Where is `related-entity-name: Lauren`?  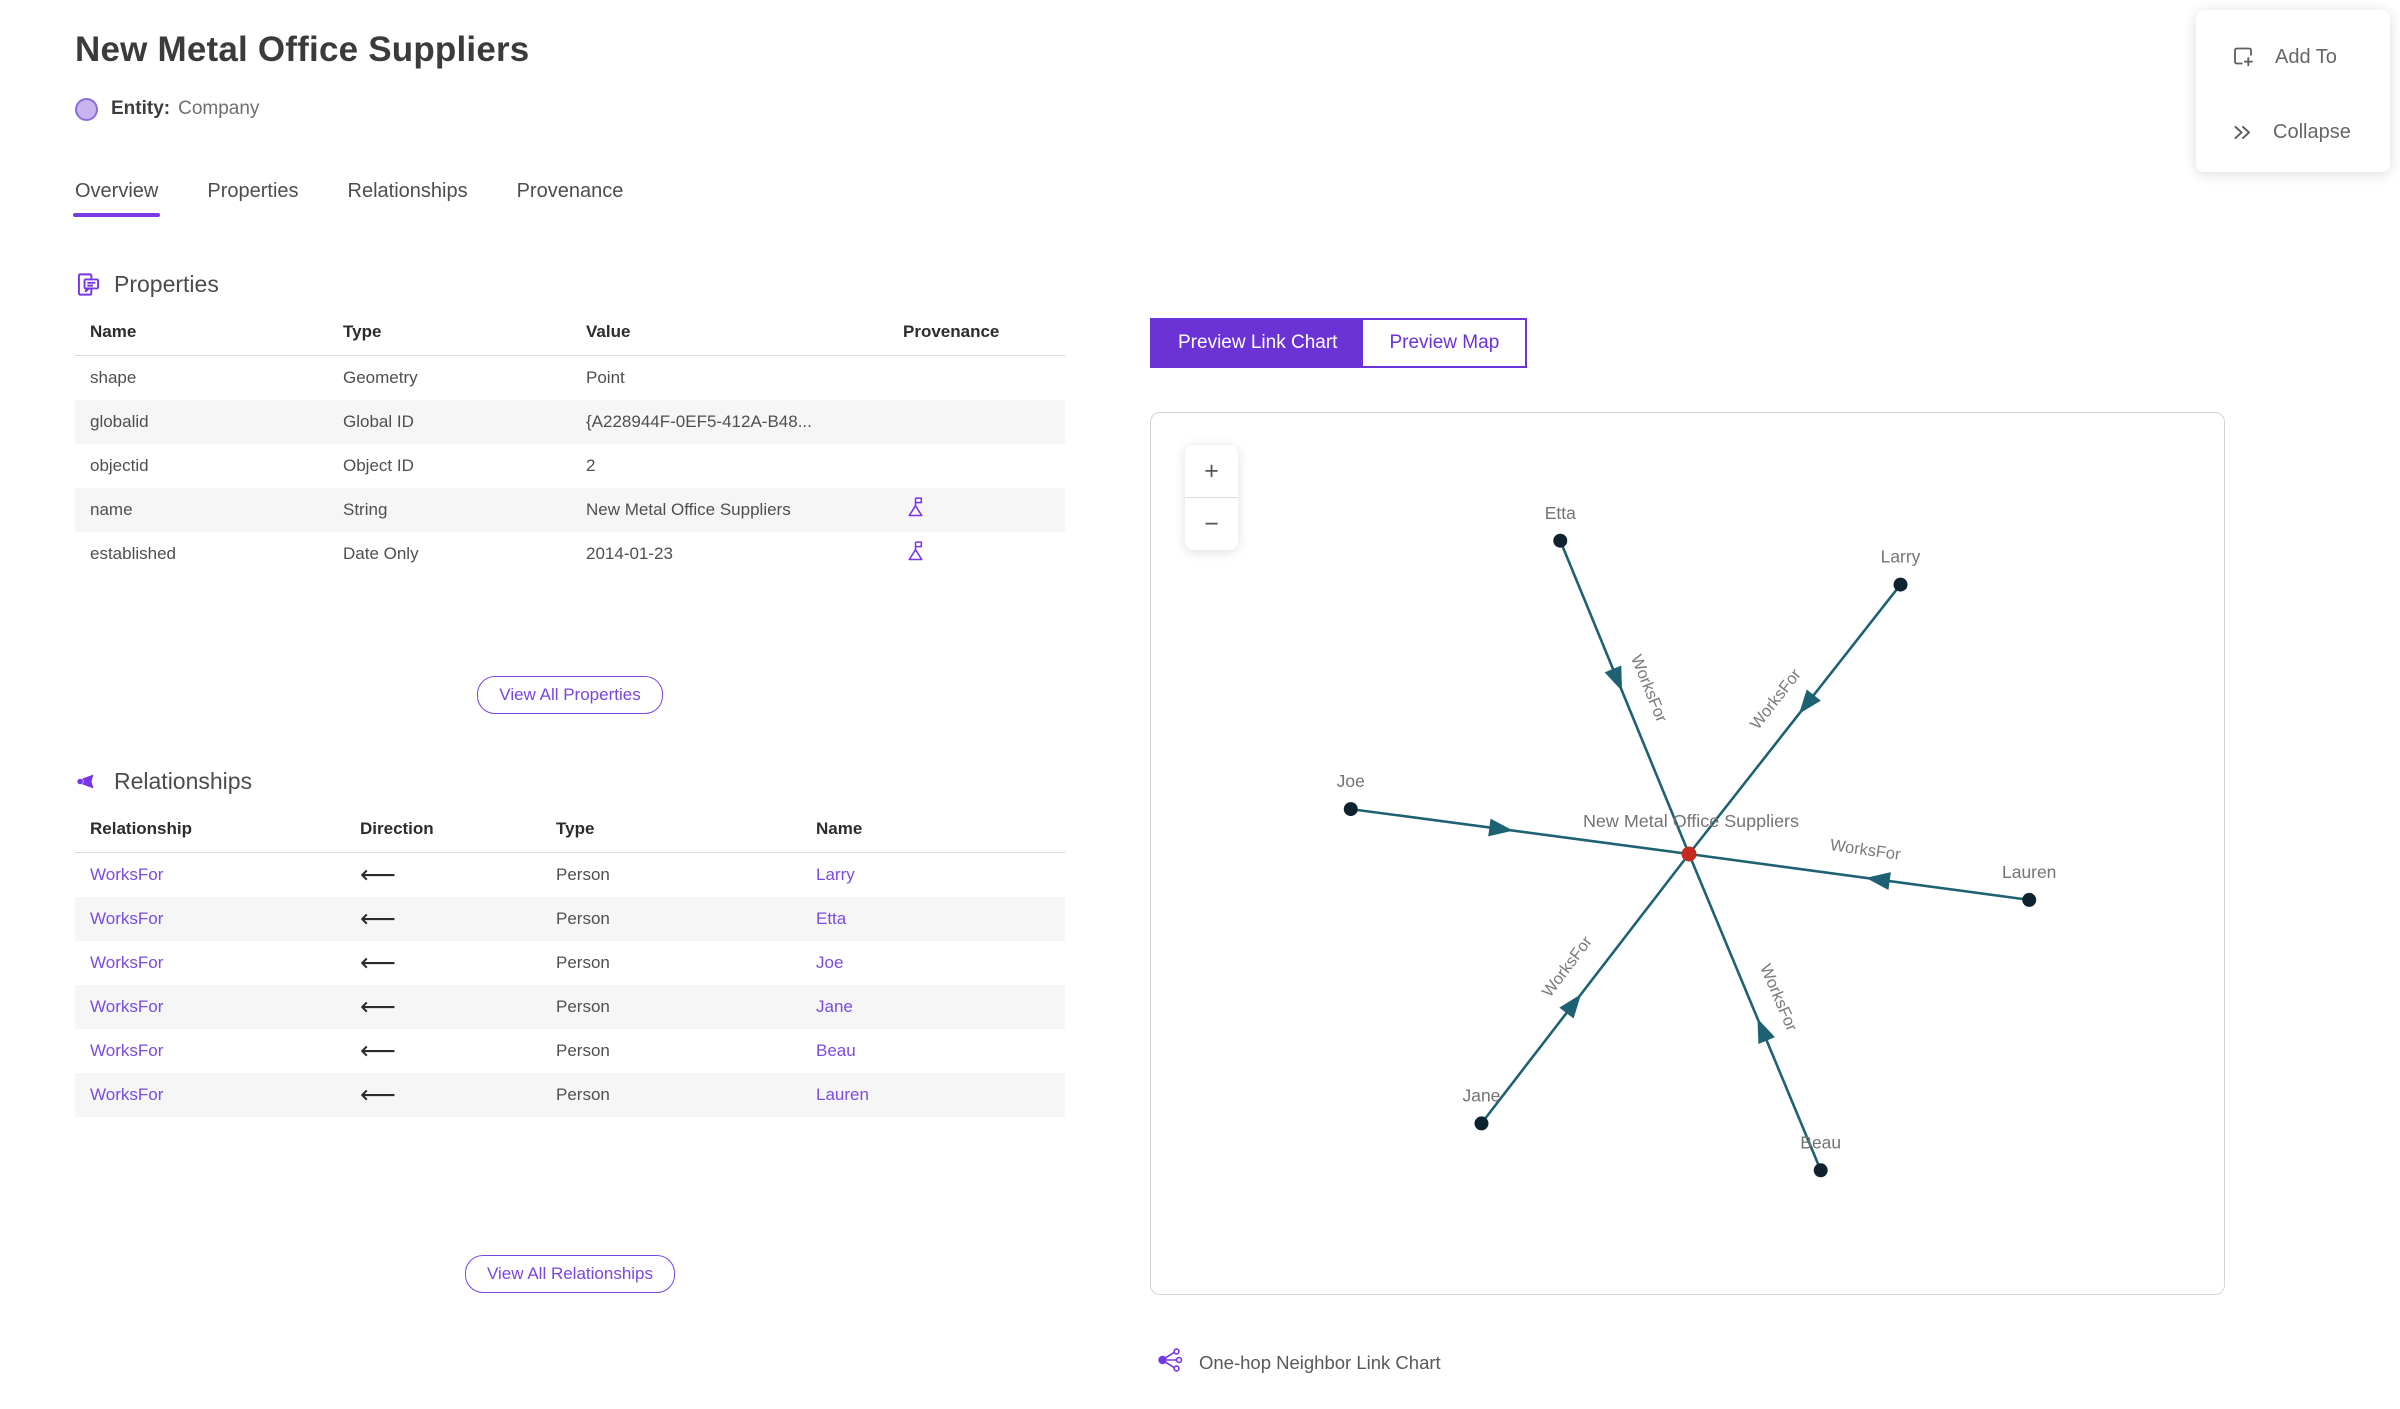 related-entity-name: Lauren is located at coordinates (842, 1094).